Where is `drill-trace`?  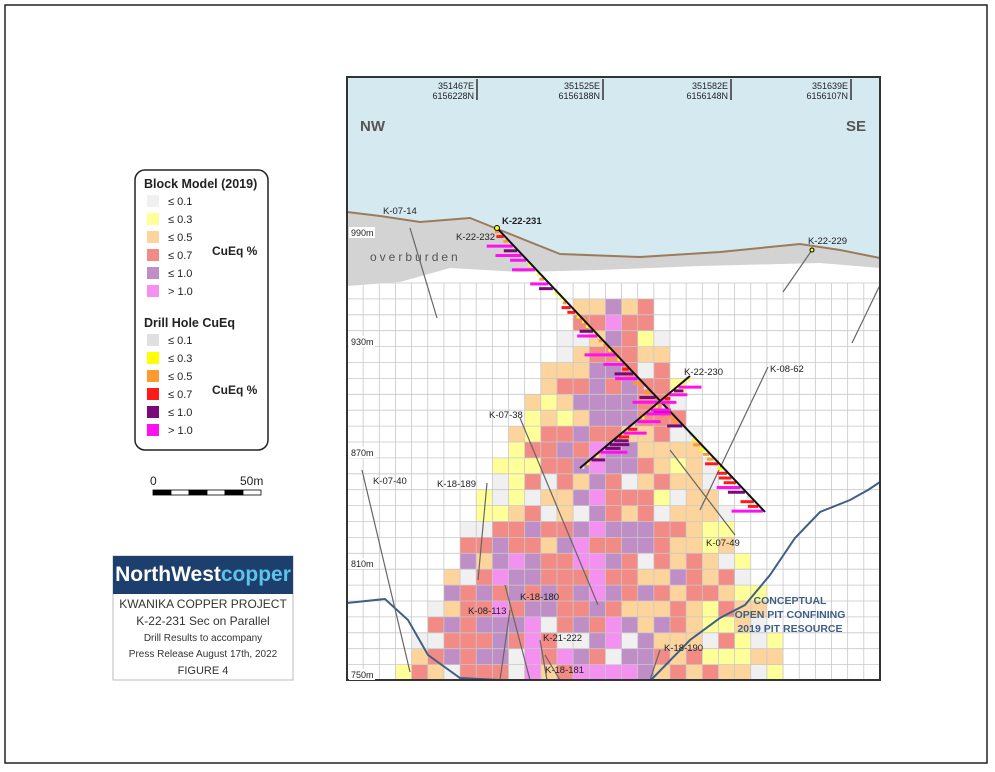
drill-trace is located at coordinates (386, 571).